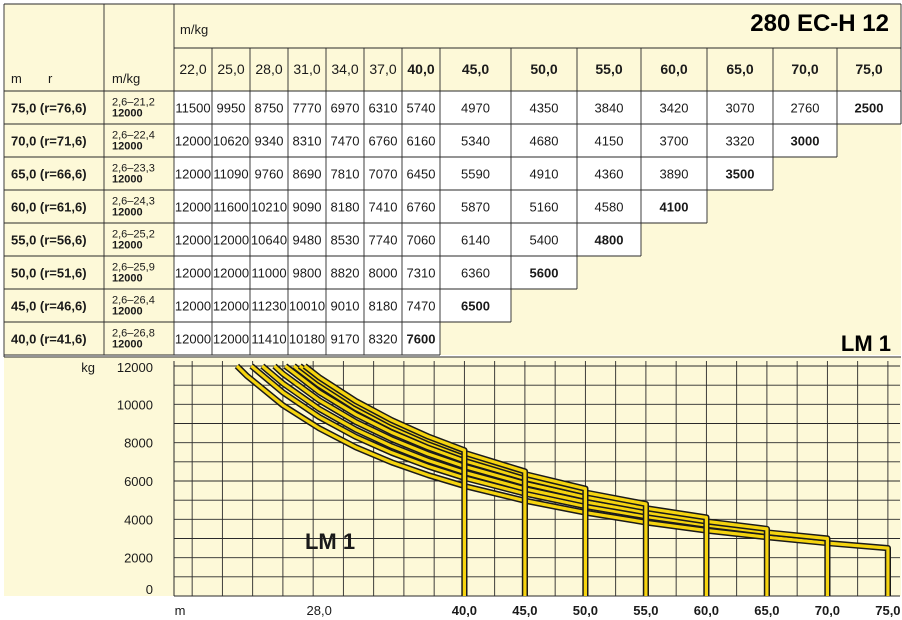  I want to click on radius-header: 60,0, so click(673, 69).